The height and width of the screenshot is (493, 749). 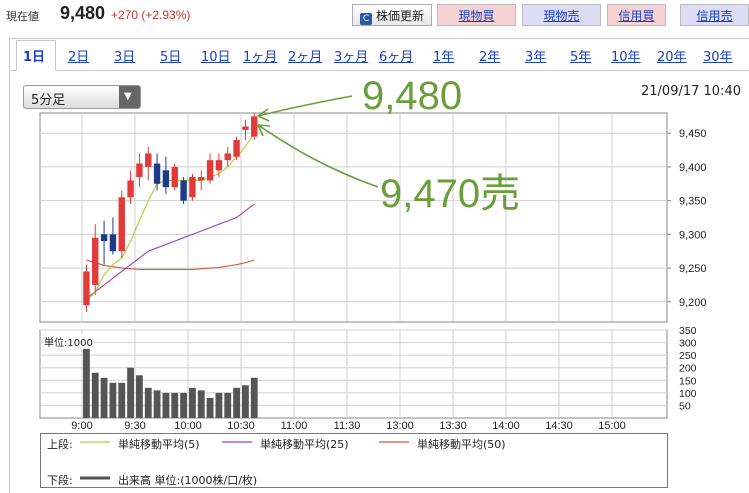 I want to click on x-tick-label: 9:00, so click(x=81, y=426).